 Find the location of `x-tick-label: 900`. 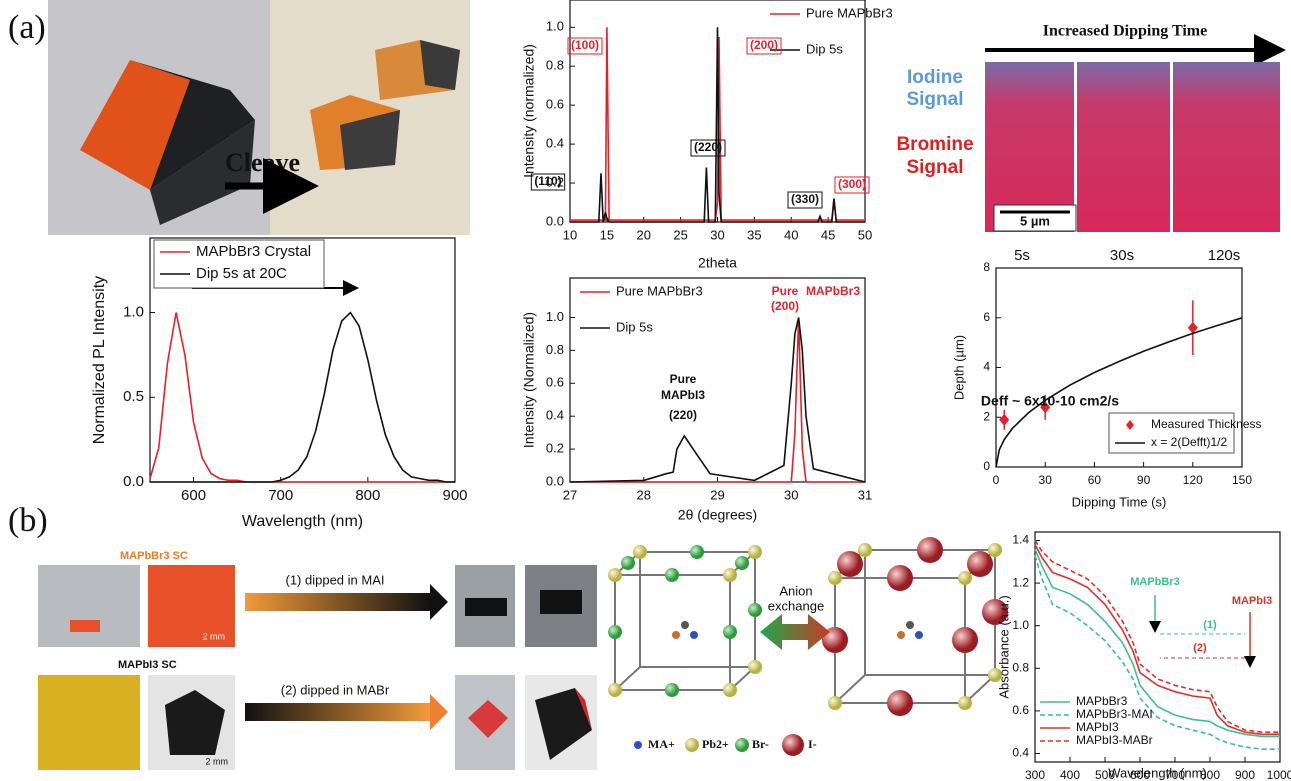

x-tick-label: 900 is located at coordinates (1245, 774).